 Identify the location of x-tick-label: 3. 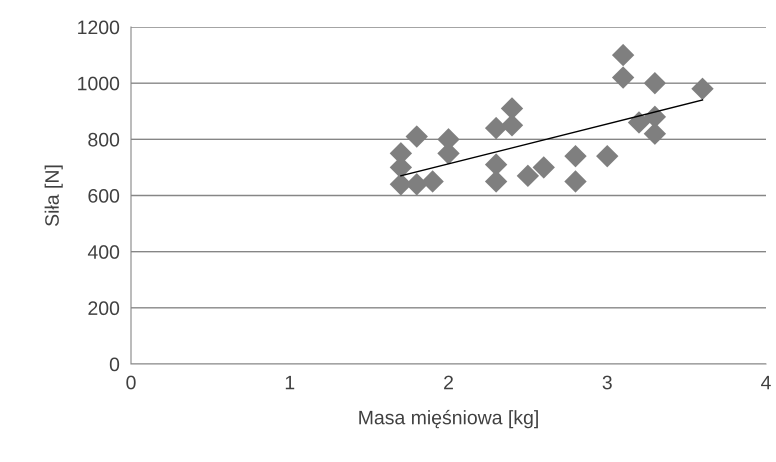
(607, 383).